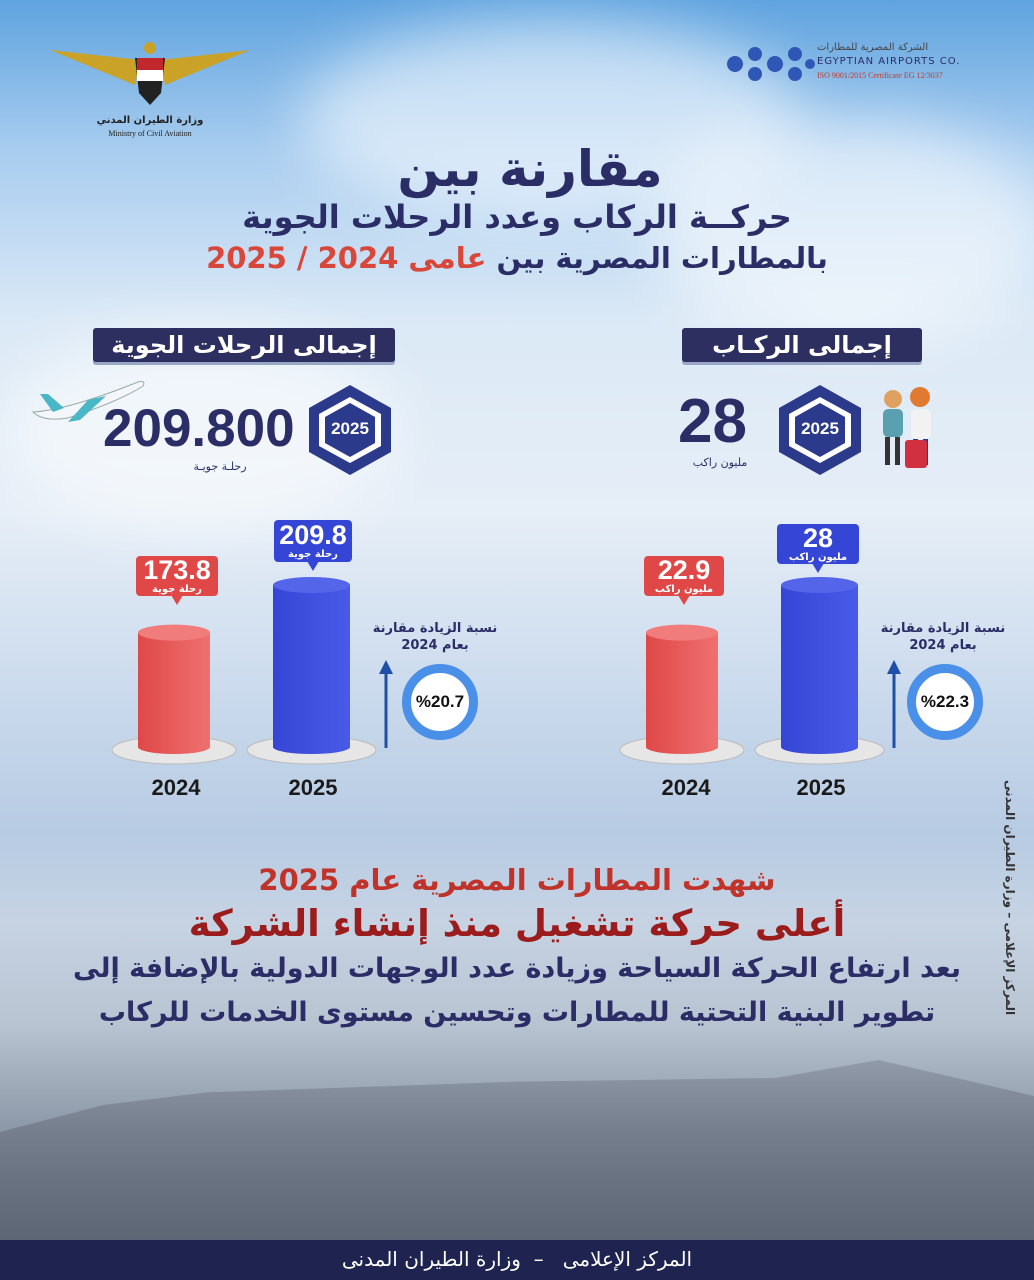  Describe the element at coordinates (177, 570) in the screenshot. I see `data-label: 173.8` at that location.